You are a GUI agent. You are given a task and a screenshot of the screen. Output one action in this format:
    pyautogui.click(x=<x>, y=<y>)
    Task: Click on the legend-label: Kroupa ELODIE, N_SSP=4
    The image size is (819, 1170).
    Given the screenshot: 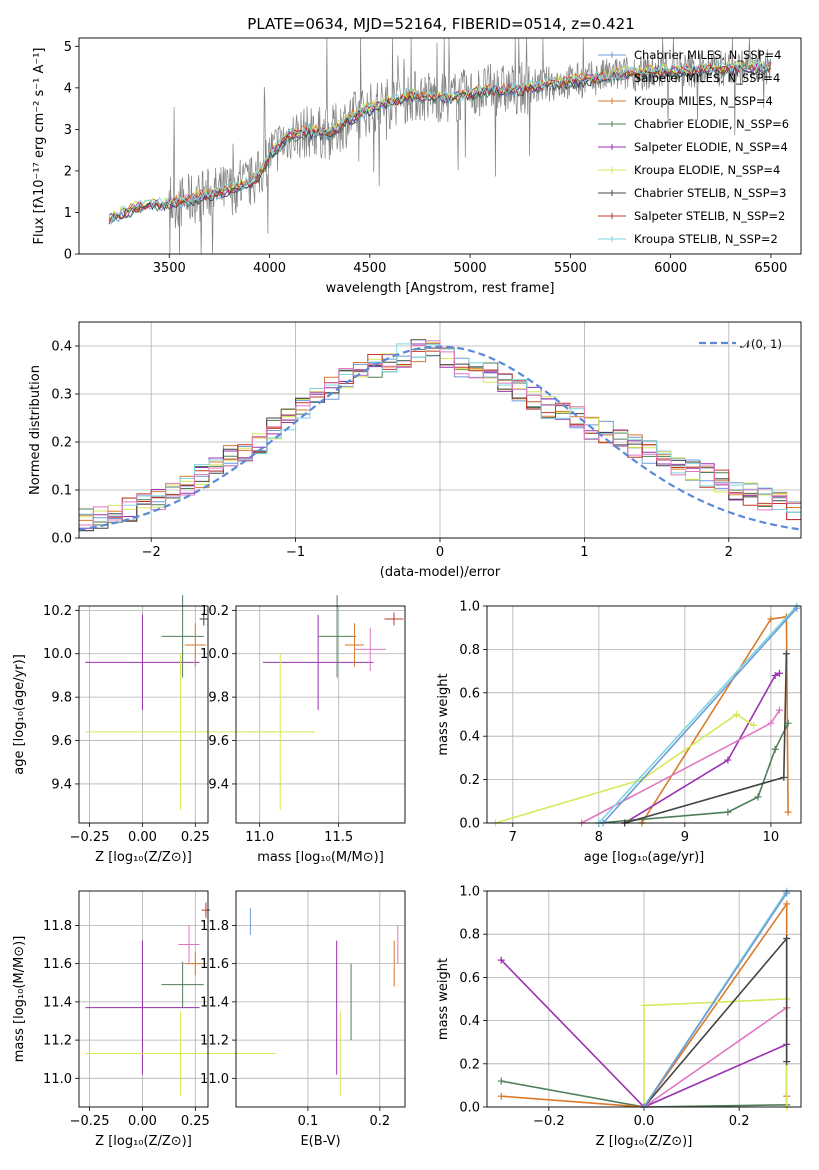 What is the action you would take?
    pyautogui.click(x=707, y=170)
    